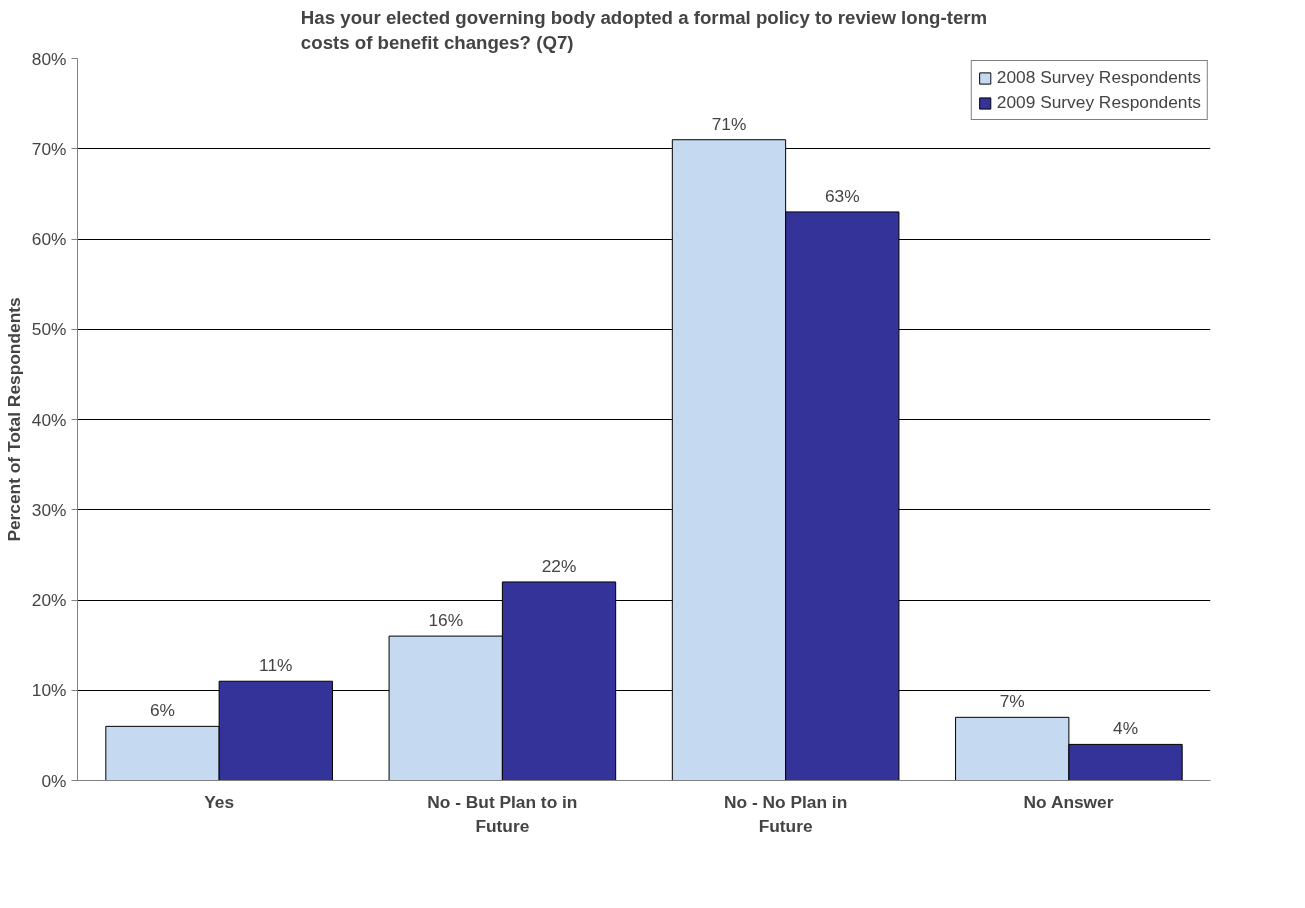 Image resolution: width=1305 pixels, height=908 pixels. Describe the element at coordinates (1068, 801) in the screenshot. I see `x-tick-label: No Answer` at that location.